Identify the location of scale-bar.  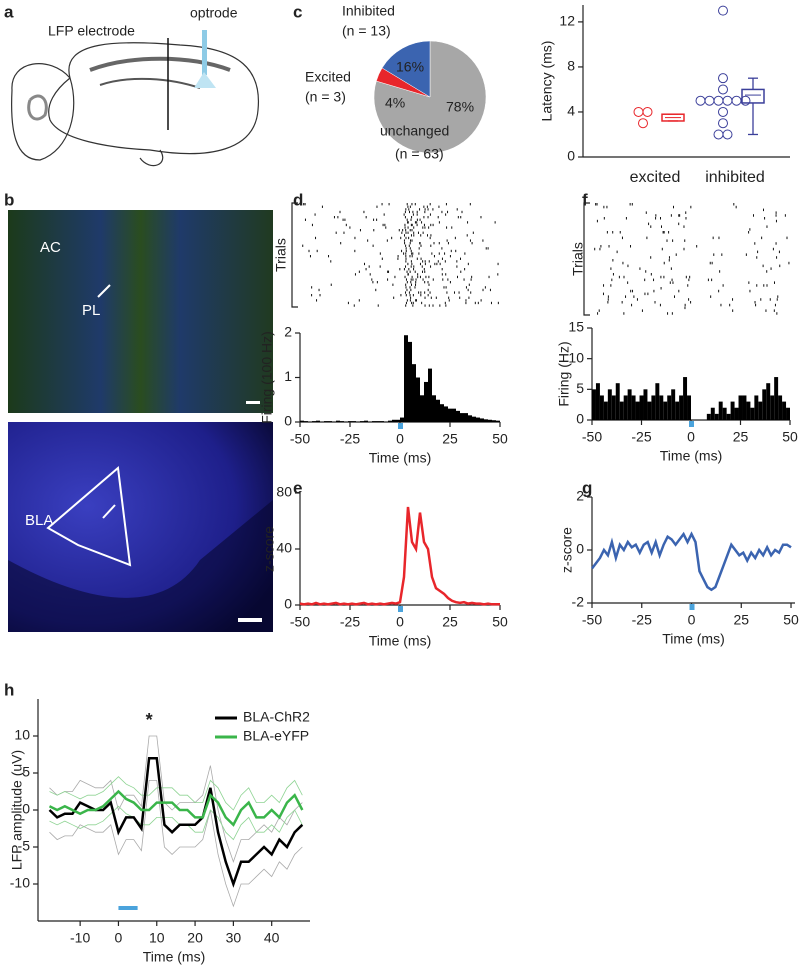
(253, 402).